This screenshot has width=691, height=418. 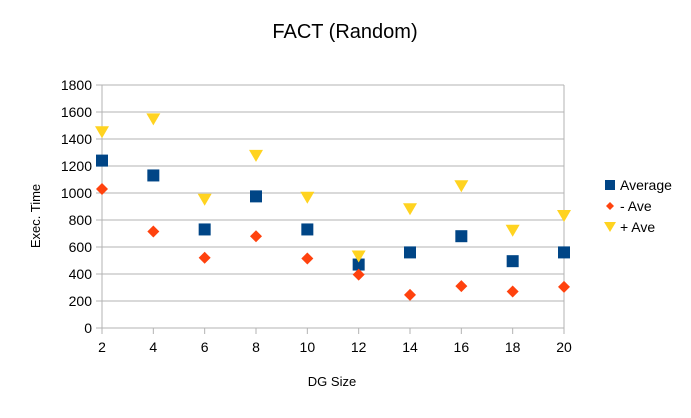 I want to click on y-tick-label: 1000, so click(x=76, y=193).